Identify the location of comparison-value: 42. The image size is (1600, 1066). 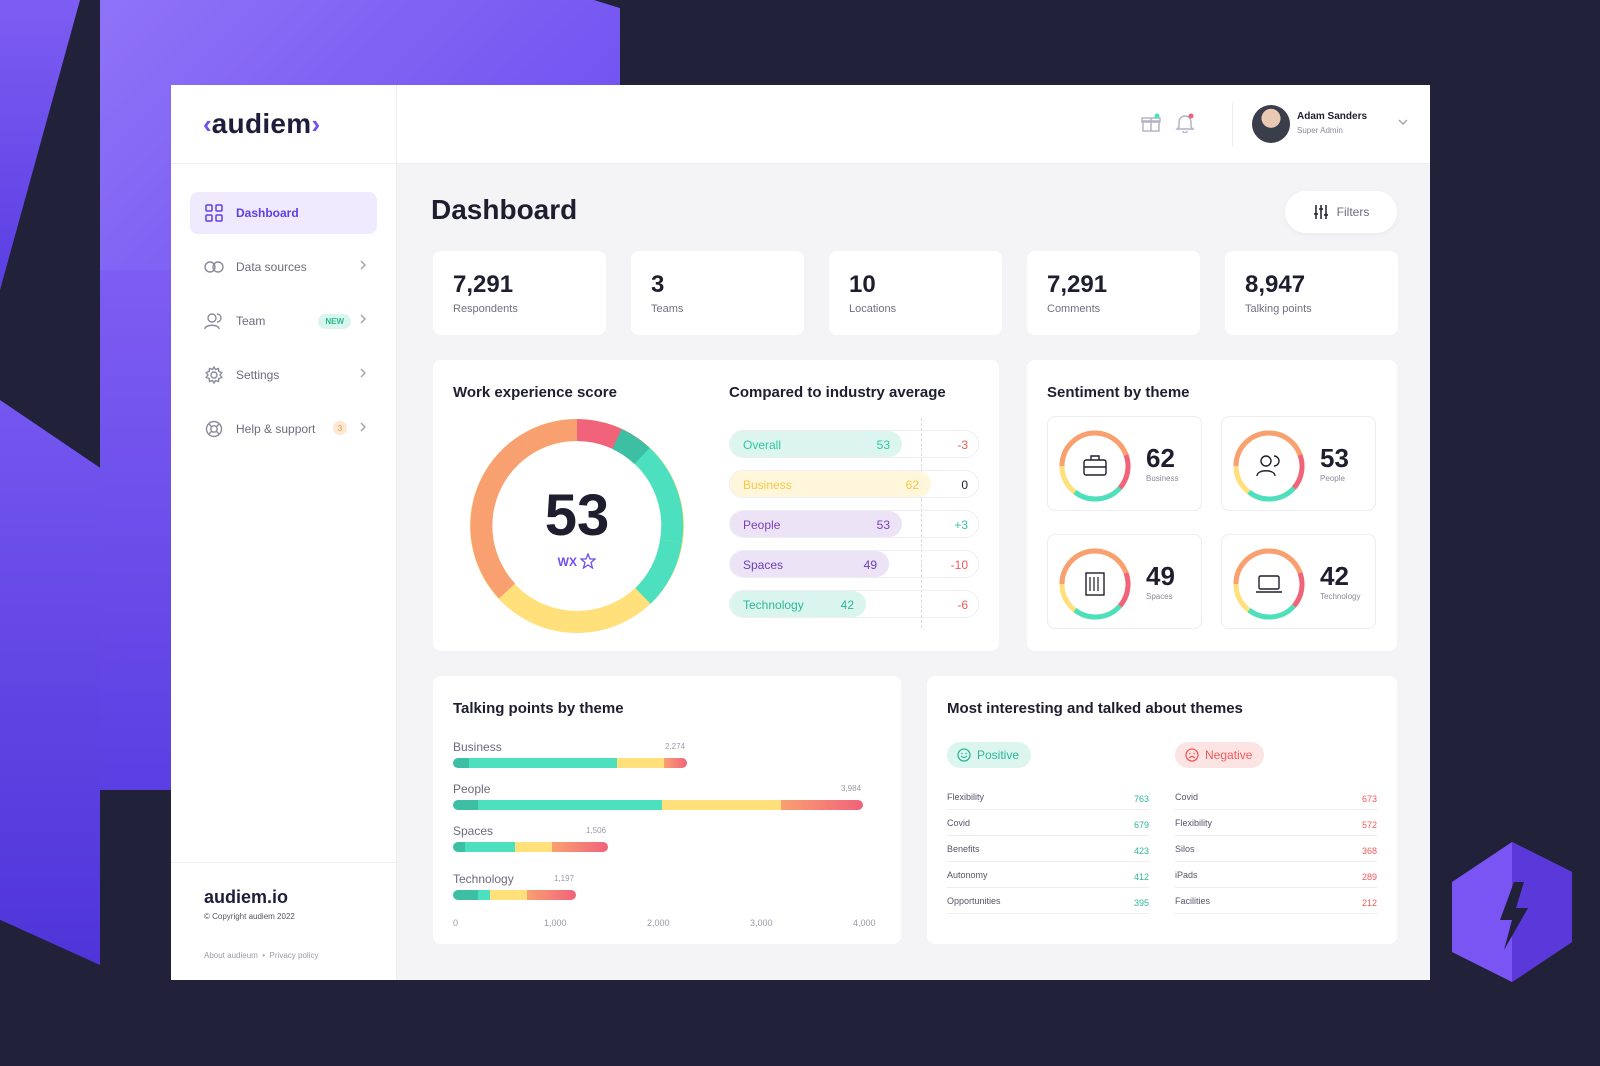
(847, 605).